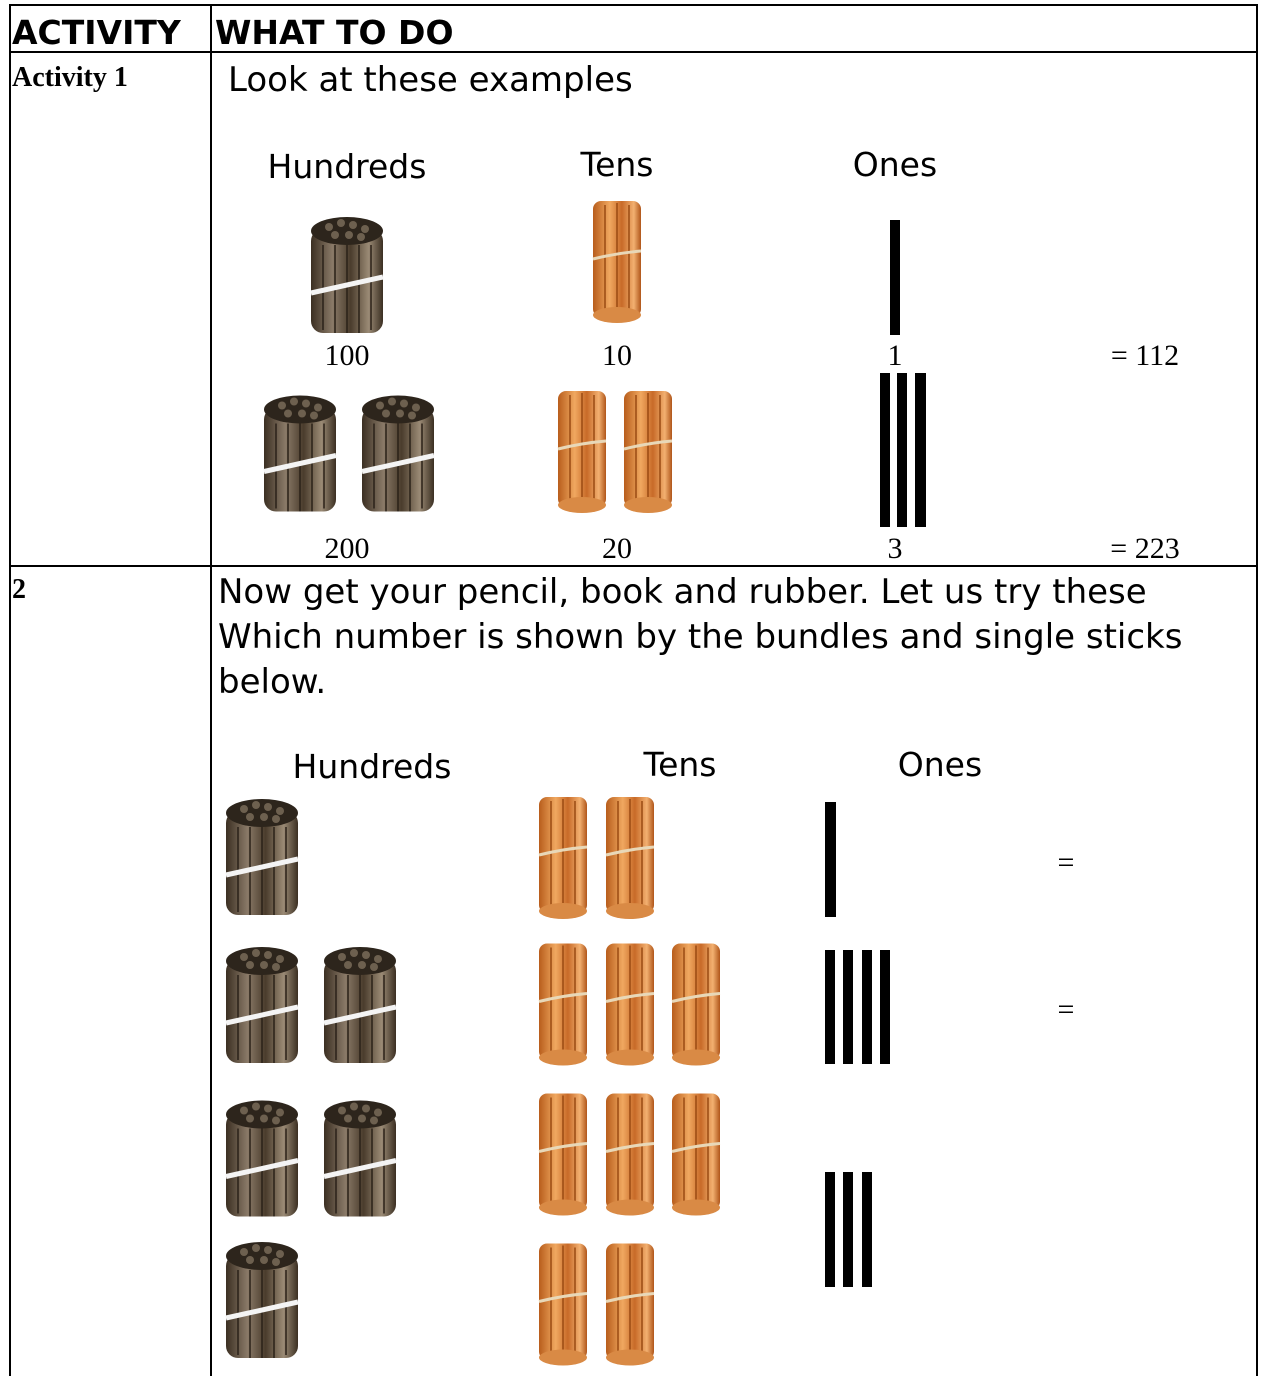  I want to click on header-cell: ACTIVITY, so click(97, 32).